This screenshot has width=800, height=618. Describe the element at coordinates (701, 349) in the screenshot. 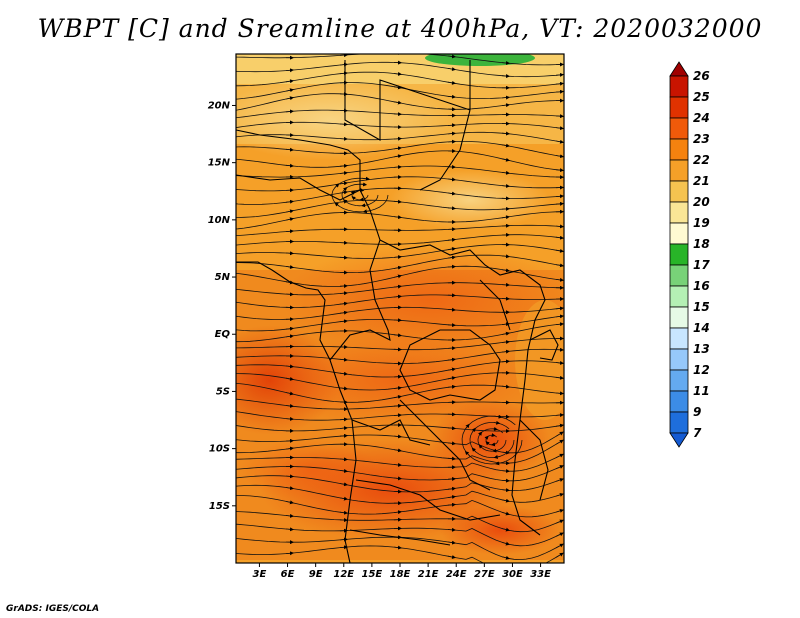

I see `colorbar-label: 13` at that location.